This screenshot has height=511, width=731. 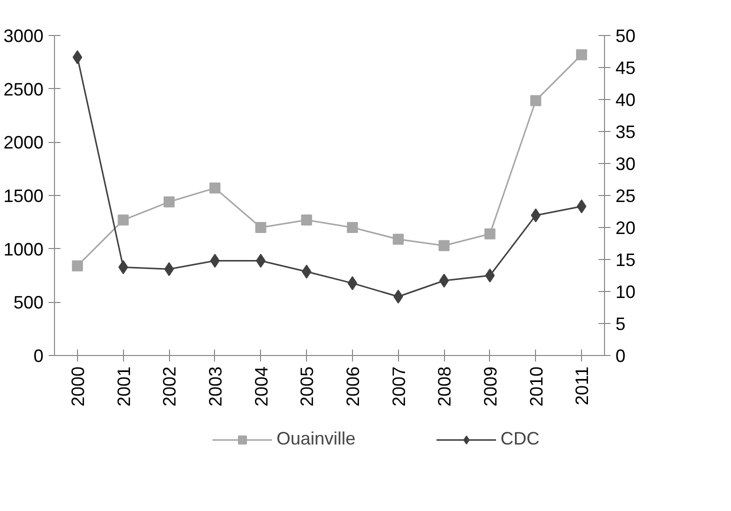 What do you see at coordinates (316, 439) in the screenshot?
I see `legend-label: Ouainville` at bounding box center [316, 439].